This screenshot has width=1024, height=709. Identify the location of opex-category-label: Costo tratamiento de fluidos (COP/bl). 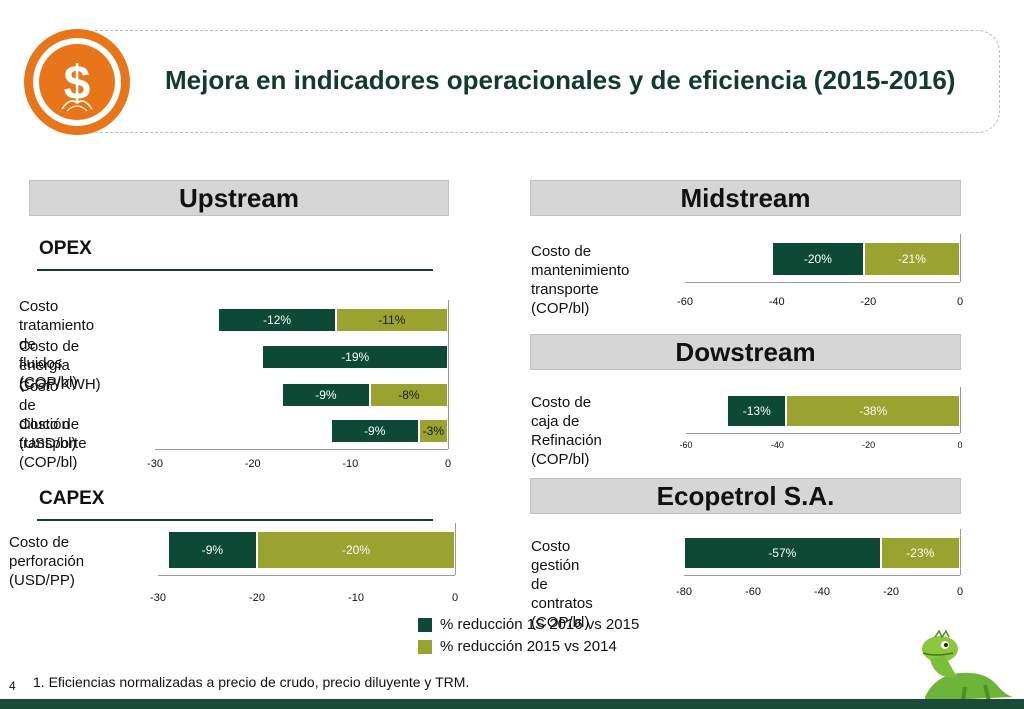
(57, 344).